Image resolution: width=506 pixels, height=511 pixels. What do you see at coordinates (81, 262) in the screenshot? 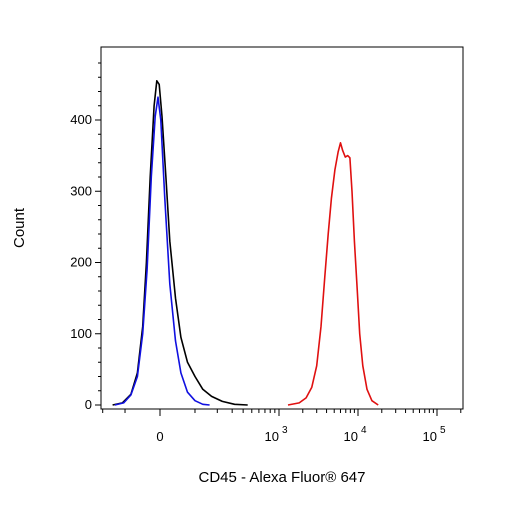
I see `y-tick-label: 200` at bounding box center [81, 262].